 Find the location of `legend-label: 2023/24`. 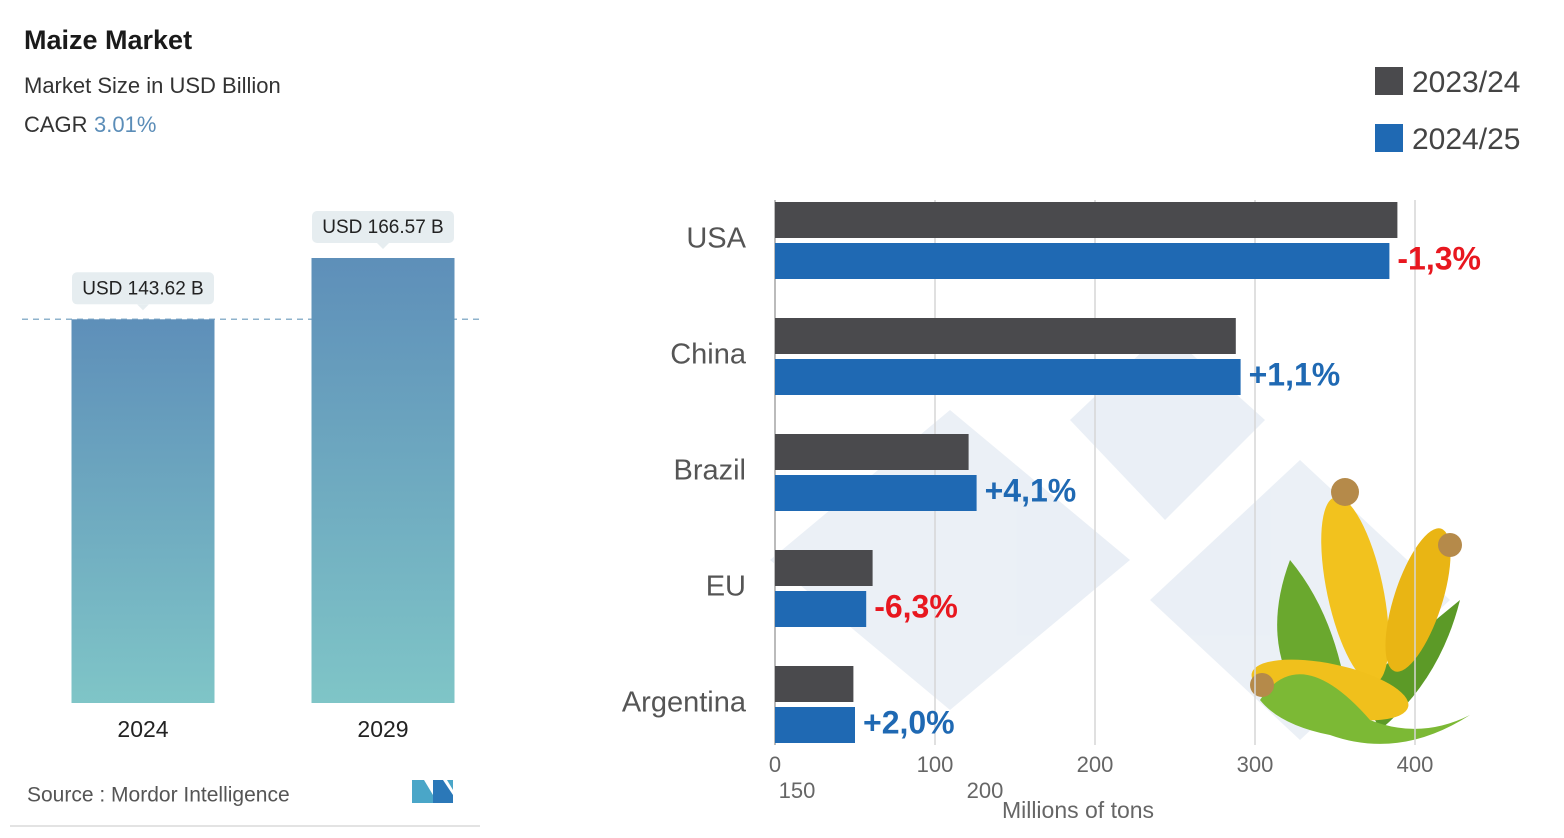

legend-label: 2023/24 is located at coordinates (1466, 82).